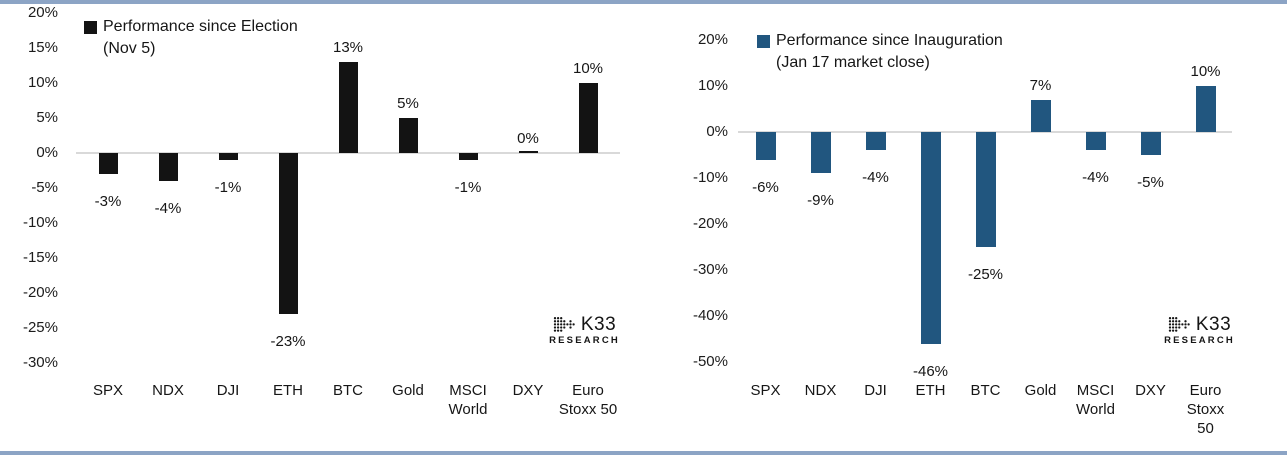 The height and width of the screenshot is (464, 1287). I want to click on data-label: -3%, so click(108, 201).